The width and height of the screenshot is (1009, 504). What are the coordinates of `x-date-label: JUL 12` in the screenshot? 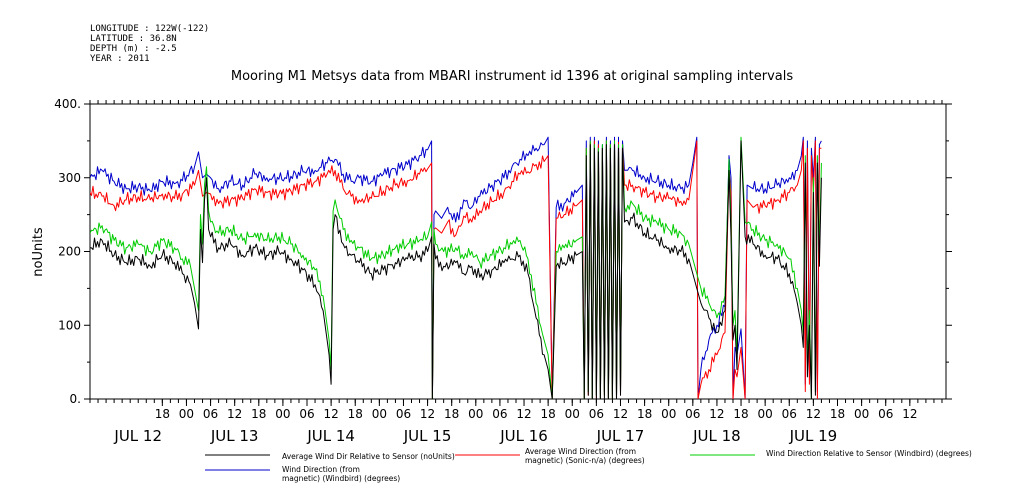 It's located at (137, 436).